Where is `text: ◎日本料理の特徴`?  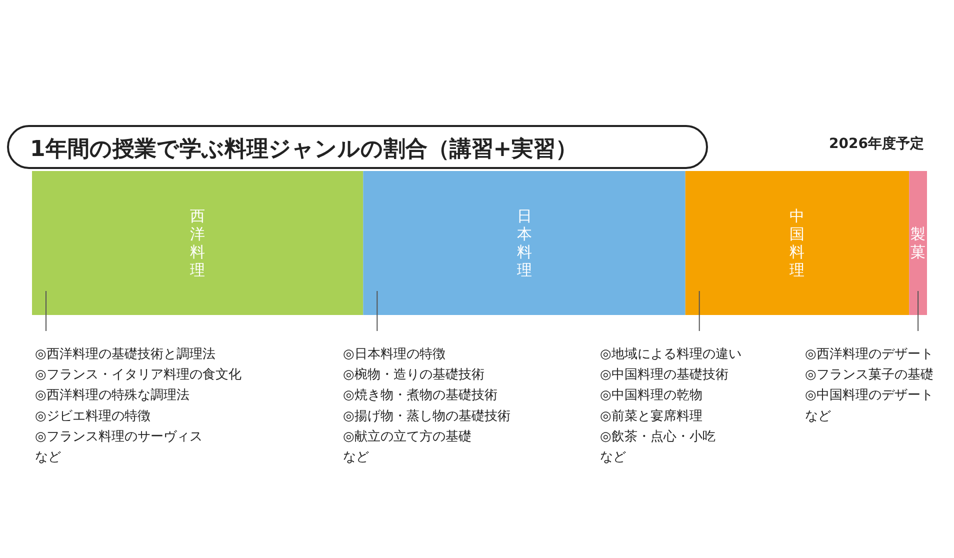
text: ◎日本料理の特徴 is located at coordinates (394, 354).